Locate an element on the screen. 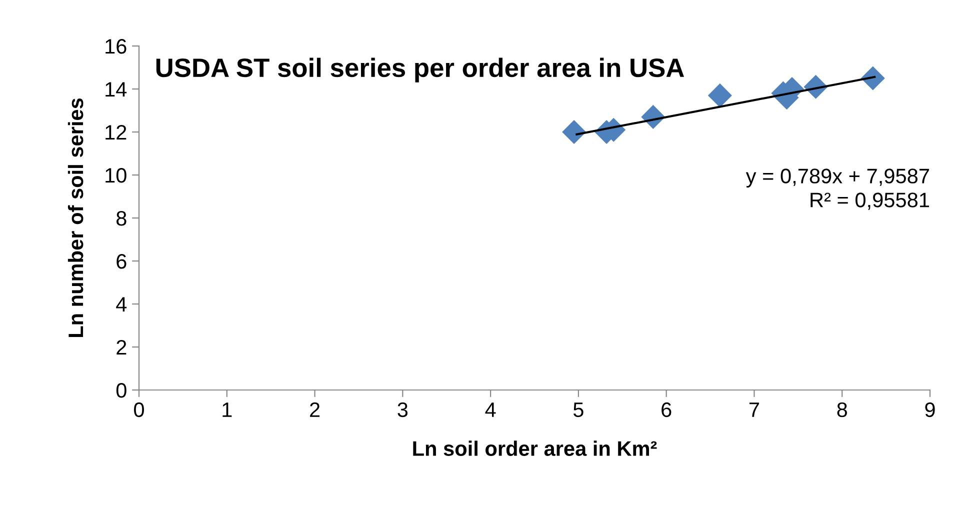  y-tick-label: 6 is located at coordinates (121, 261).